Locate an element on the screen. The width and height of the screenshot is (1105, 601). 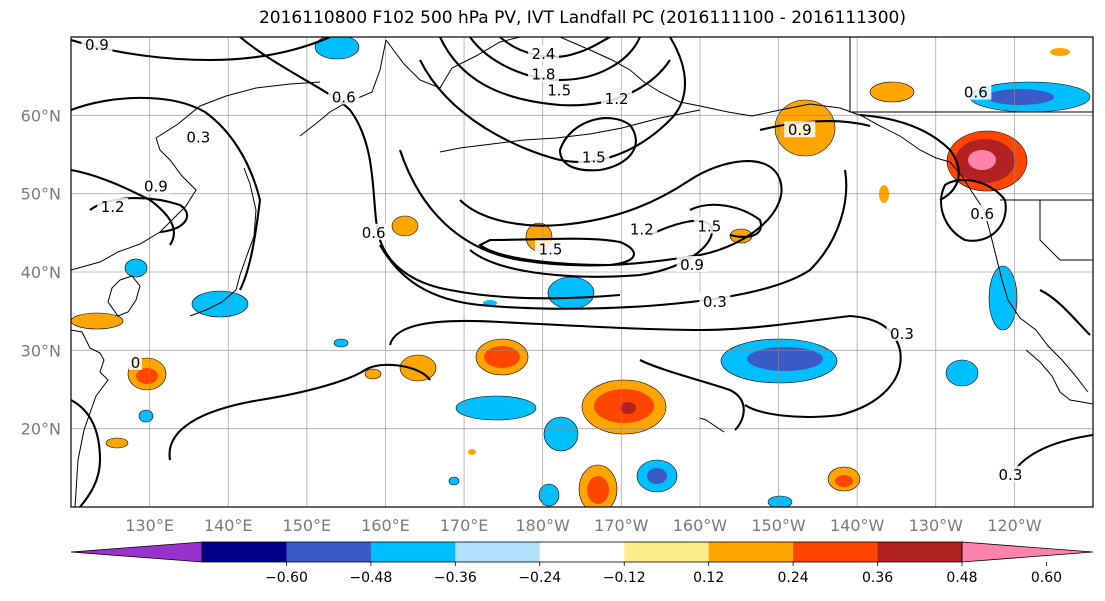
contour-label: 1.8 is located at coordinates (544, 75).